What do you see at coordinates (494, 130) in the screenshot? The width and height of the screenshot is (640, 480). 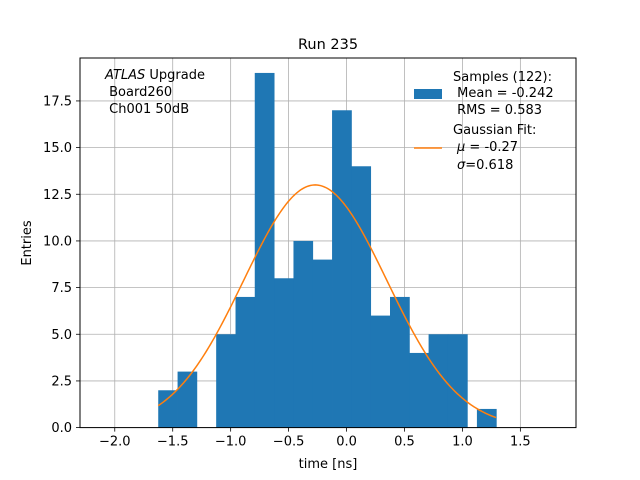 I see `legend-fit-line-1: Gaussian Fit:` at bounding box center [494, 130].